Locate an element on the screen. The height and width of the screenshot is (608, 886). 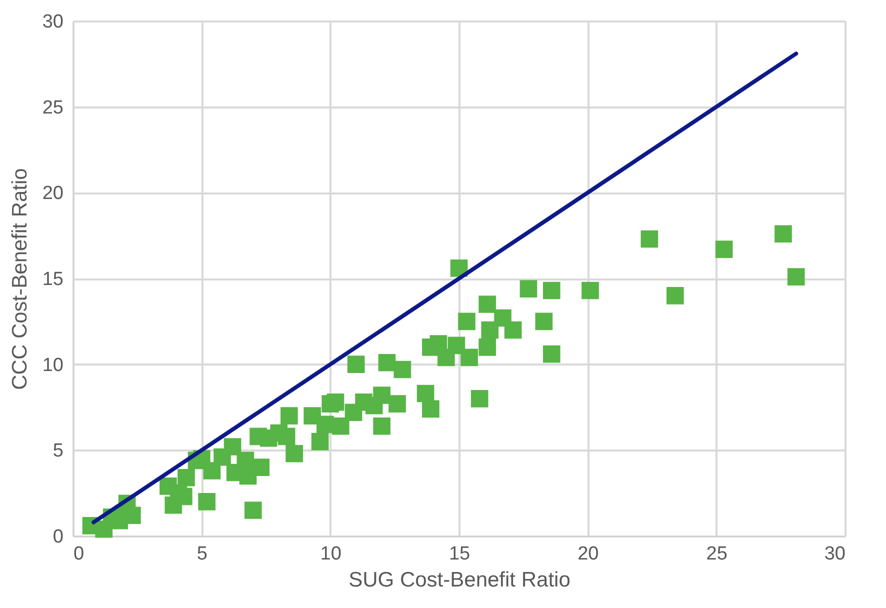
y-tick-label: 0 is located at coordinates (58, 537).